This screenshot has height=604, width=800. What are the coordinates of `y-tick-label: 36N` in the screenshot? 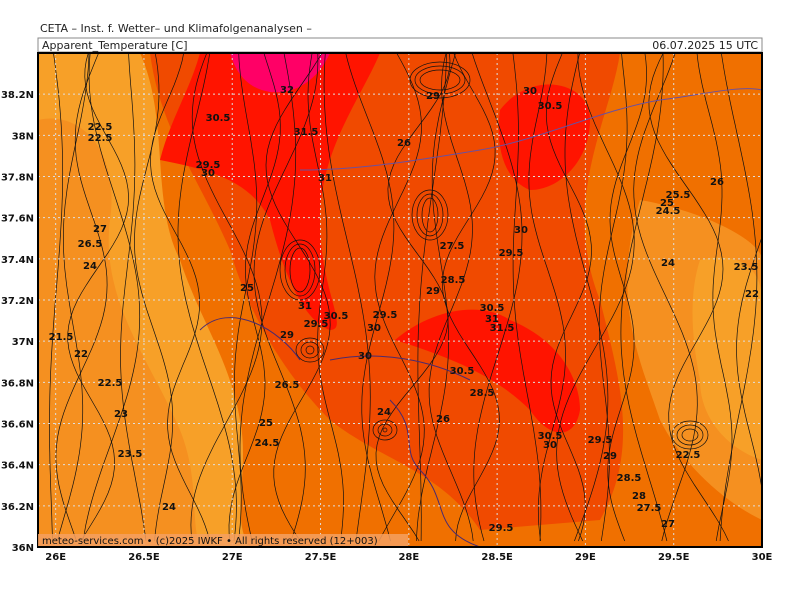 It's located at (23, 548).